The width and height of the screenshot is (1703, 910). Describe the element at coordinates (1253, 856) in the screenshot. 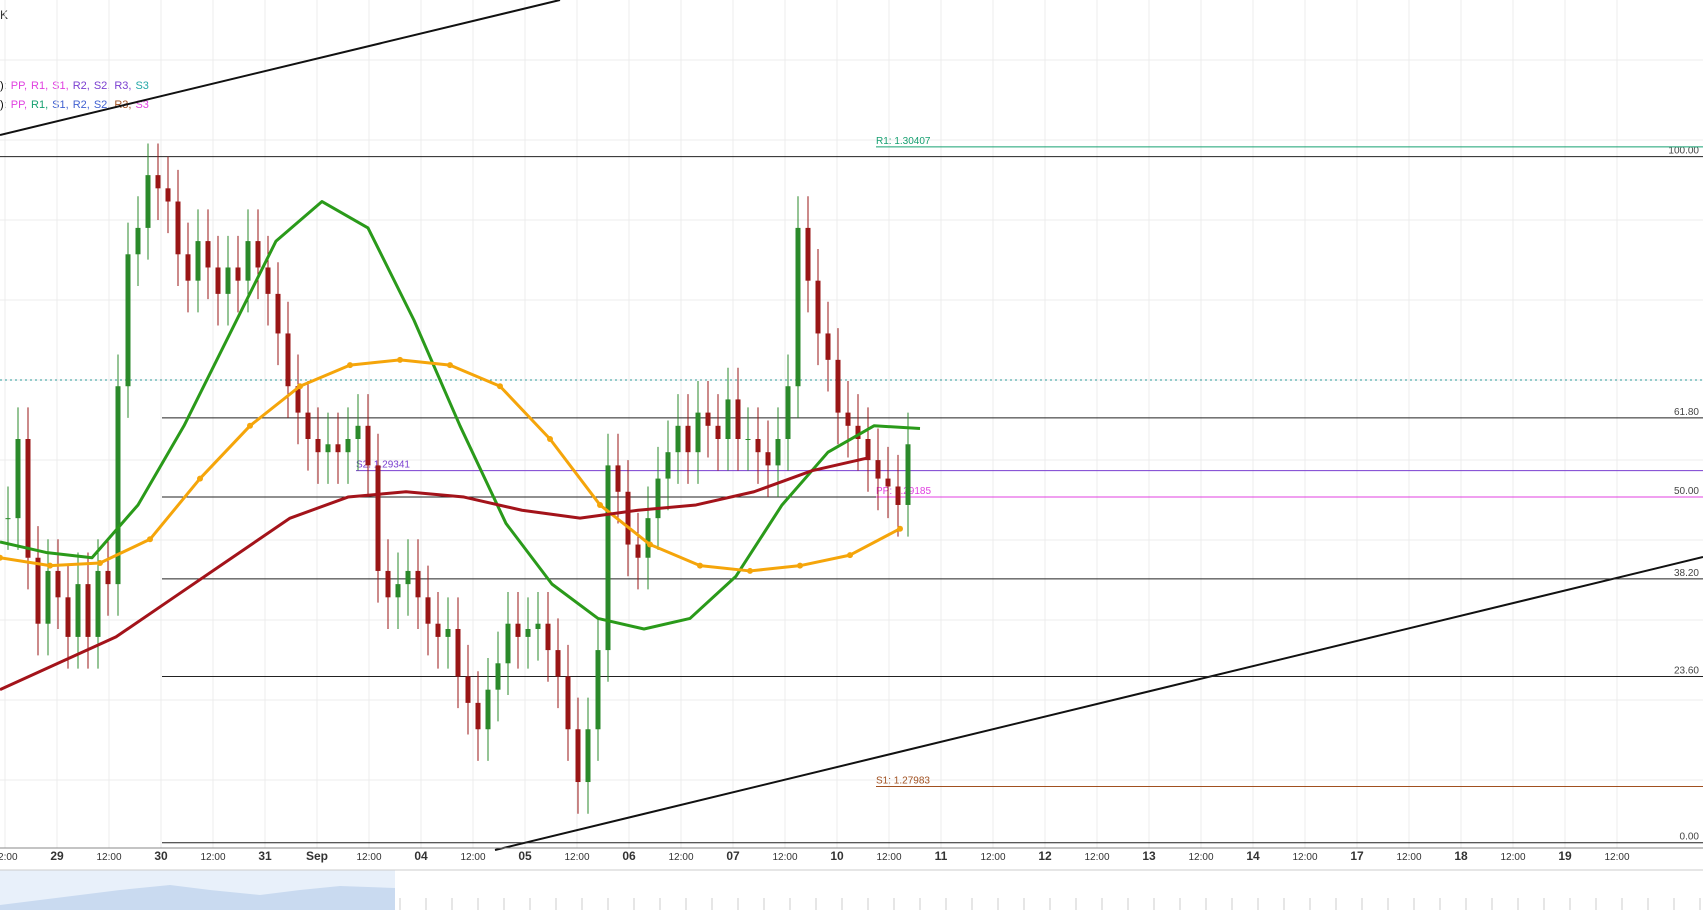

I see `x-tick-label: 14` at that location.